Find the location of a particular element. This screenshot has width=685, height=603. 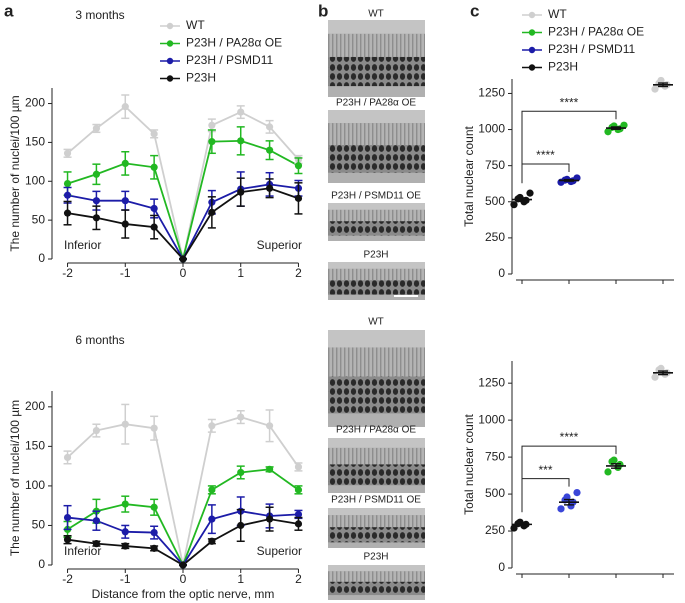

annotation: Inferior is located at coordinates (82, 245).